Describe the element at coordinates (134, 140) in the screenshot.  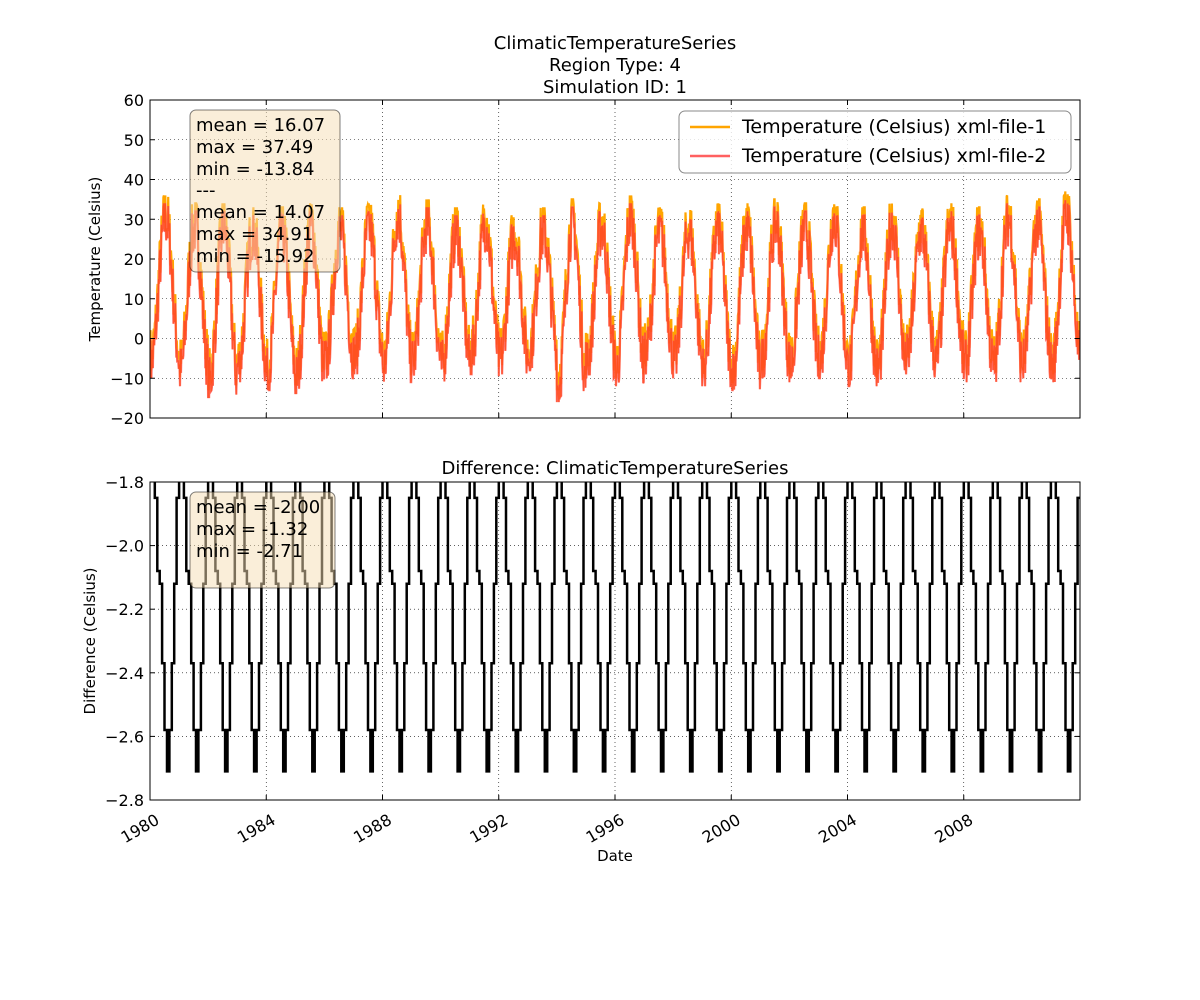
I see `y-tick-label: 50` at that location.